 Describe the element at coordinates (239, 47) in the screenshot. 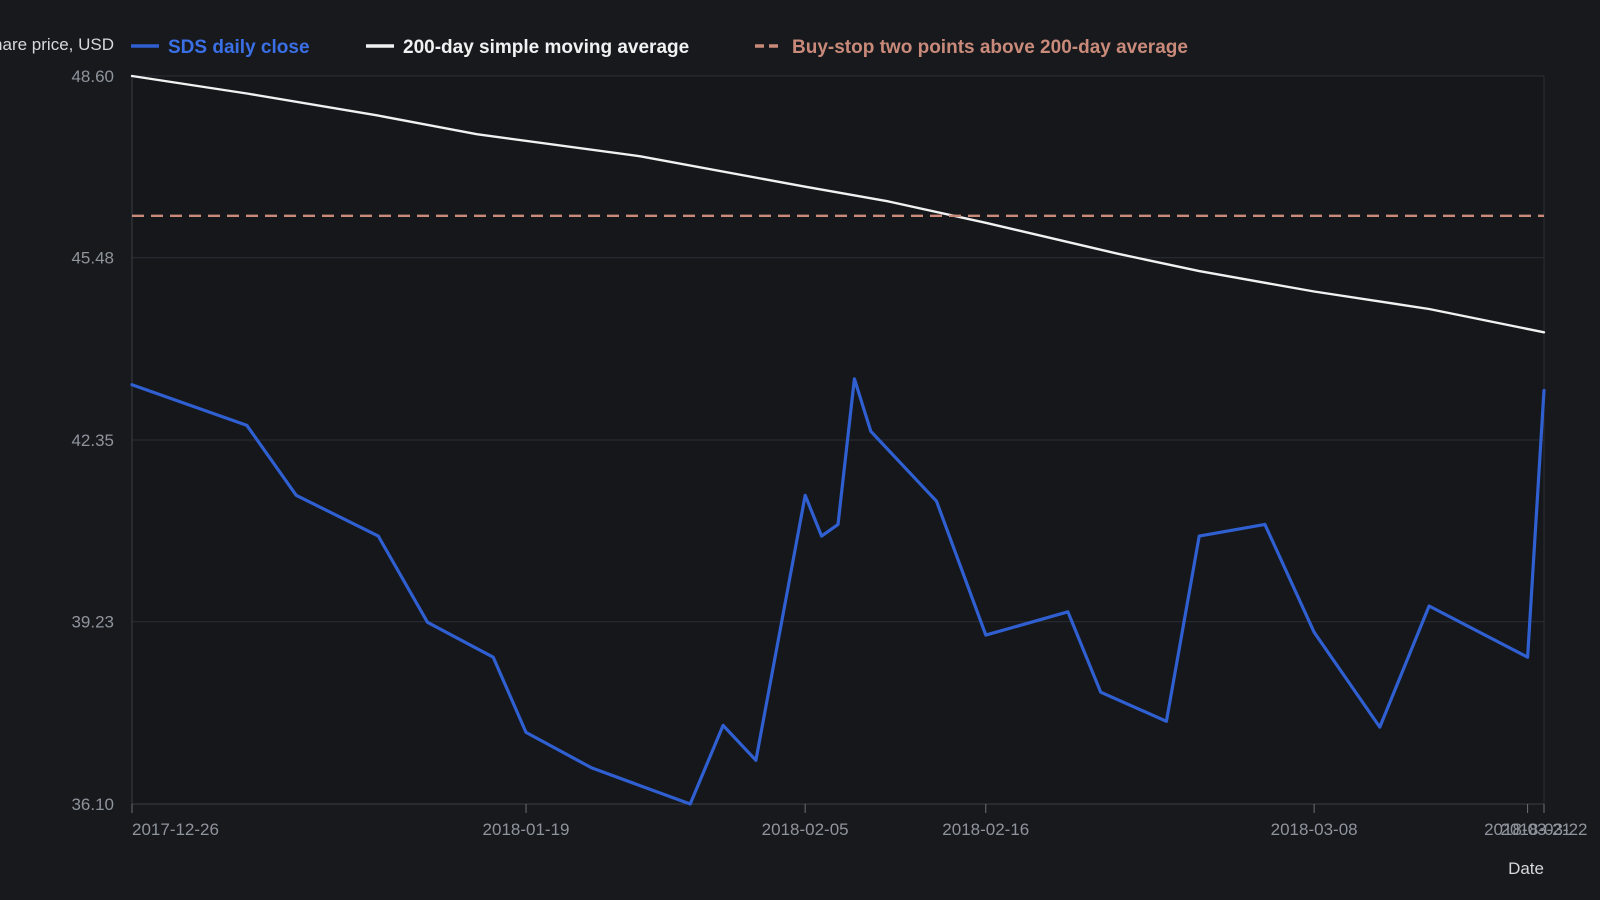

I see `legend-label: SDS daily close` at that location.